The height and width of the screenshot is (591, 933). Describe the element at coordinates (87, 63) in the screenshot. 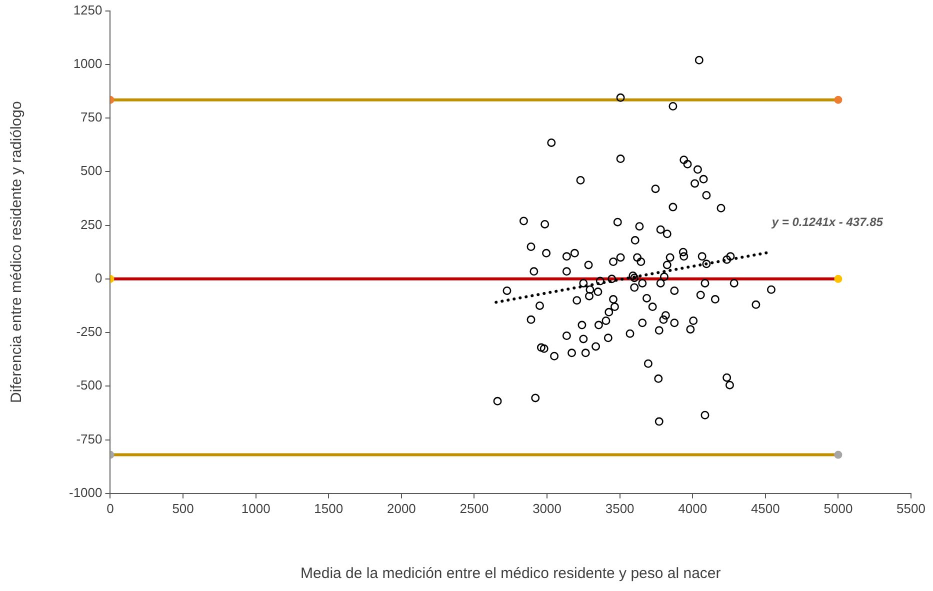

I see `y-tick-label: 1000` at that location.